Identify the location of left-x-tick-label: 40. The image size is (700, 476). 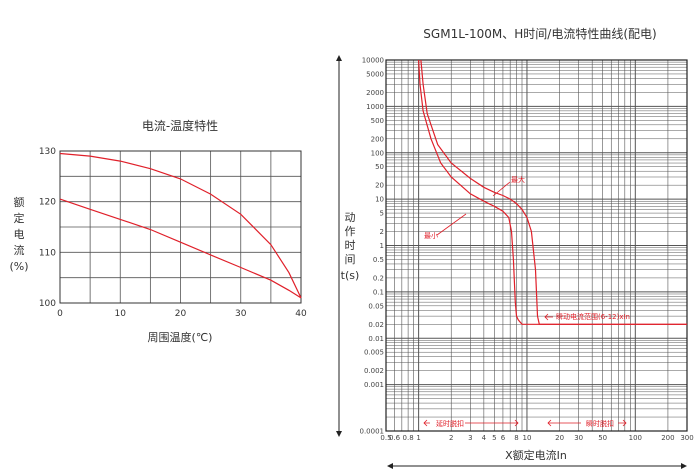
(301, 314).